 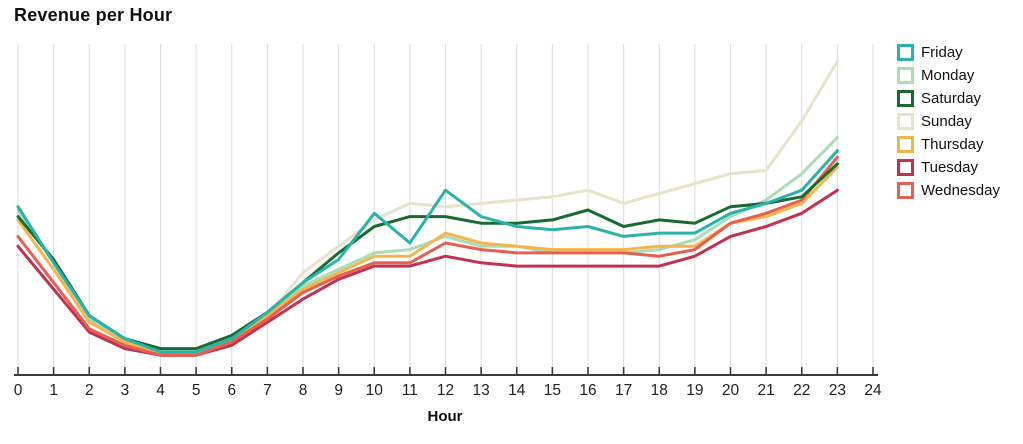 What do you see at coordinates (375, 390) in the screenshot?
I see `x-tick-label-10: 10` at bounding box center [375, 390].